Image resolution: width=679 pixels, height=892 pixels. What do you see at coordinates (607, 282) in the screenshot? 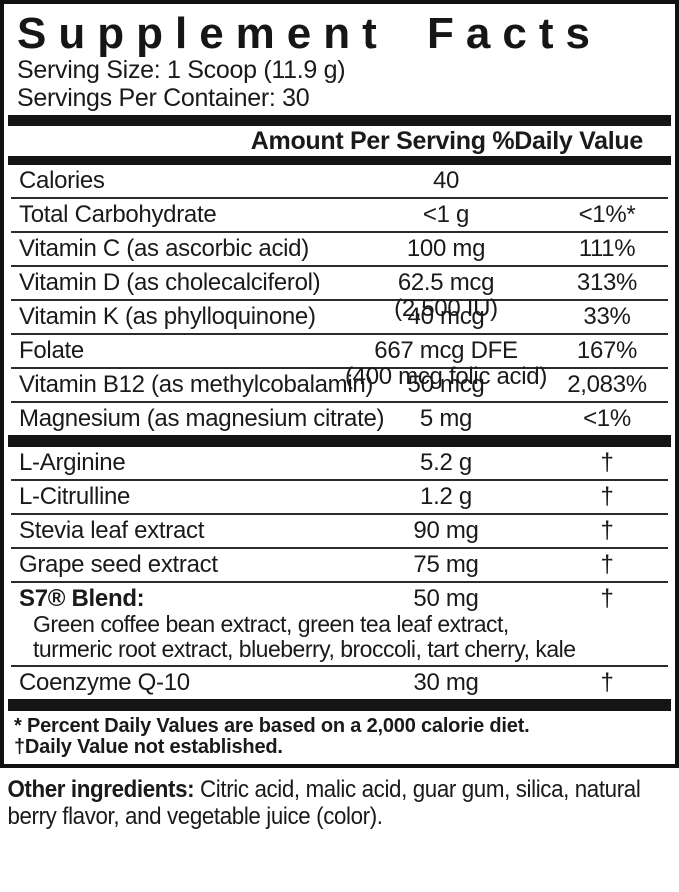
I see `daily-value: 313%` at bounding box center [607, 282].